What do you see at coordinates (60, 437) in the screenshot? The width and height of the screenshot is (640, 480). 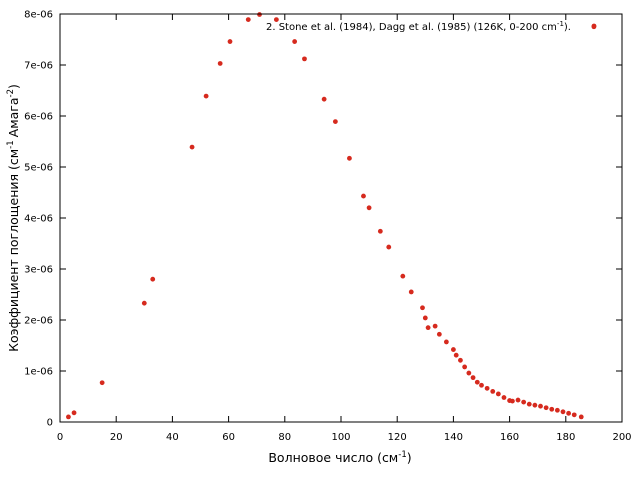 I see `x-tick-label: 0` at bounding box center [60, 437].